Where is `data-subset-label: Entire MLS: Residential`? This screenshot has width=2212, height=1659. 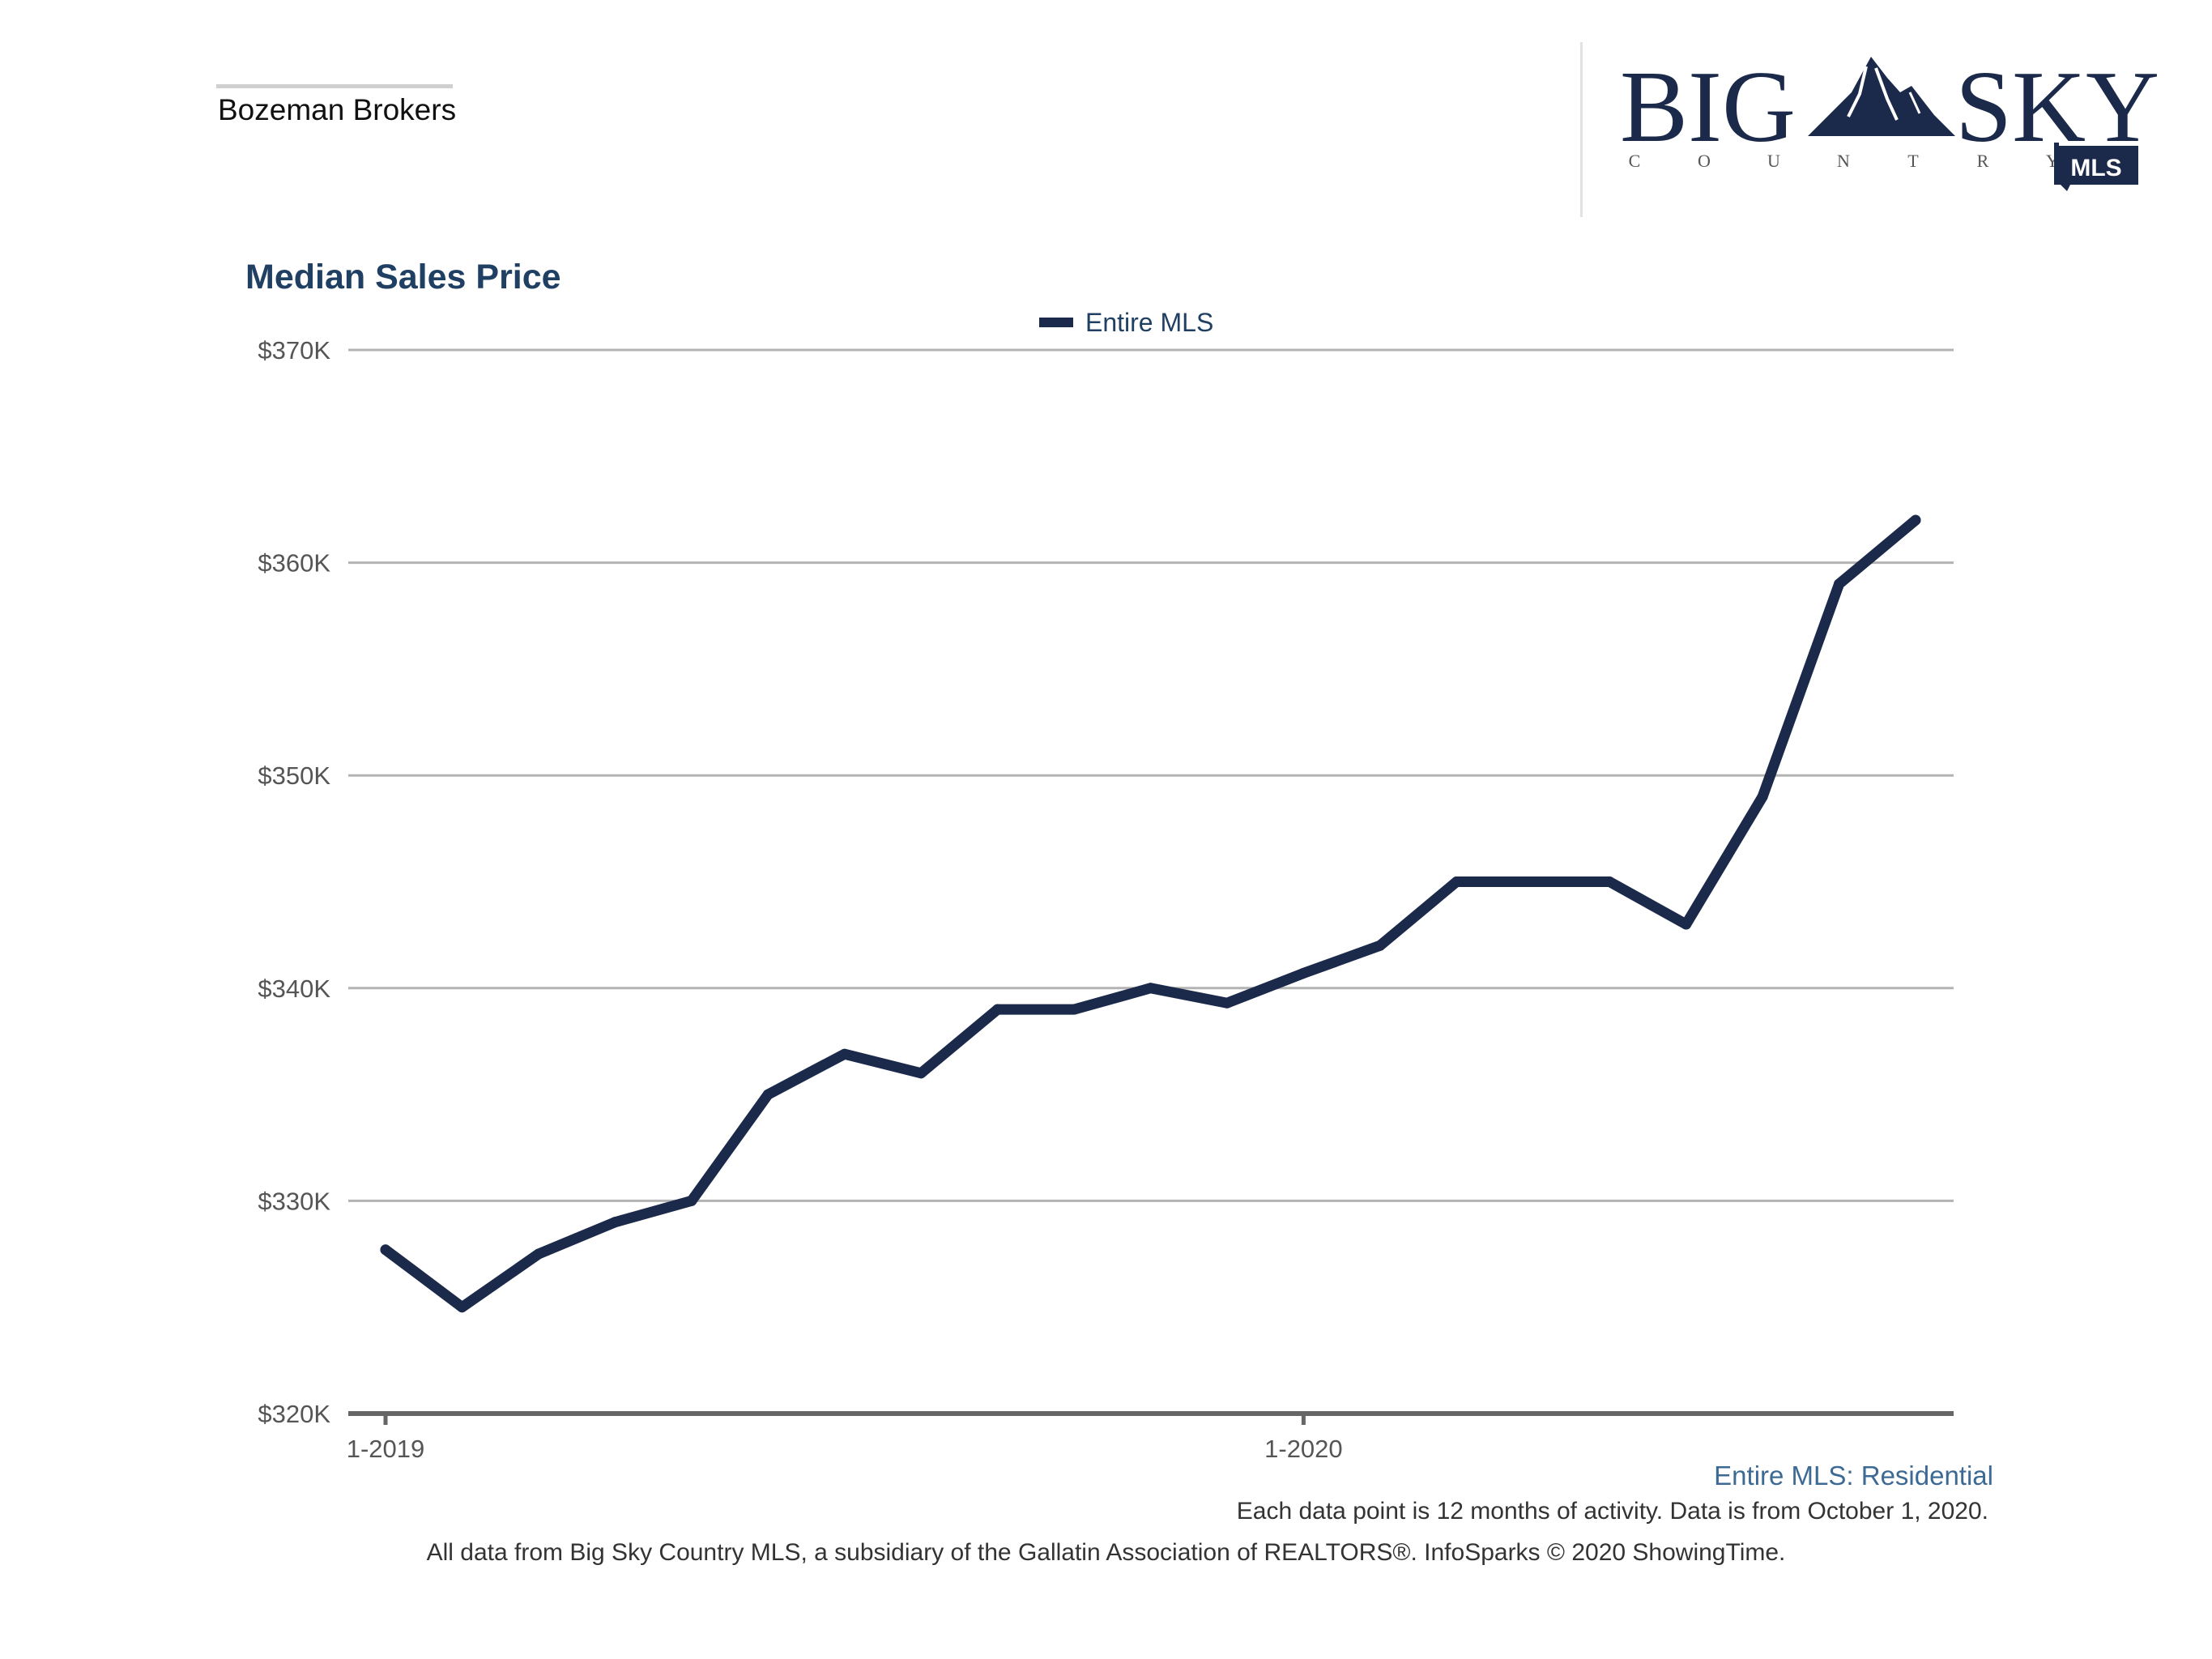
data-subset-label: Entire MLS: Residential is located at coordinates (1853, 1476).